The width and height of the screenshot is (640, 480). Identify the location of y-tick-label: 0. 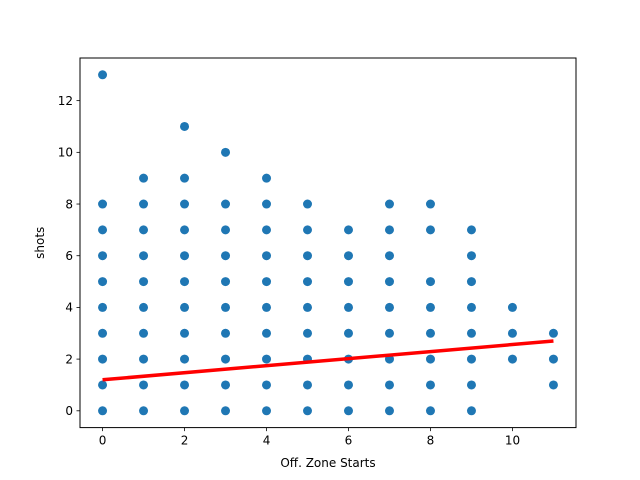
(69, 411).